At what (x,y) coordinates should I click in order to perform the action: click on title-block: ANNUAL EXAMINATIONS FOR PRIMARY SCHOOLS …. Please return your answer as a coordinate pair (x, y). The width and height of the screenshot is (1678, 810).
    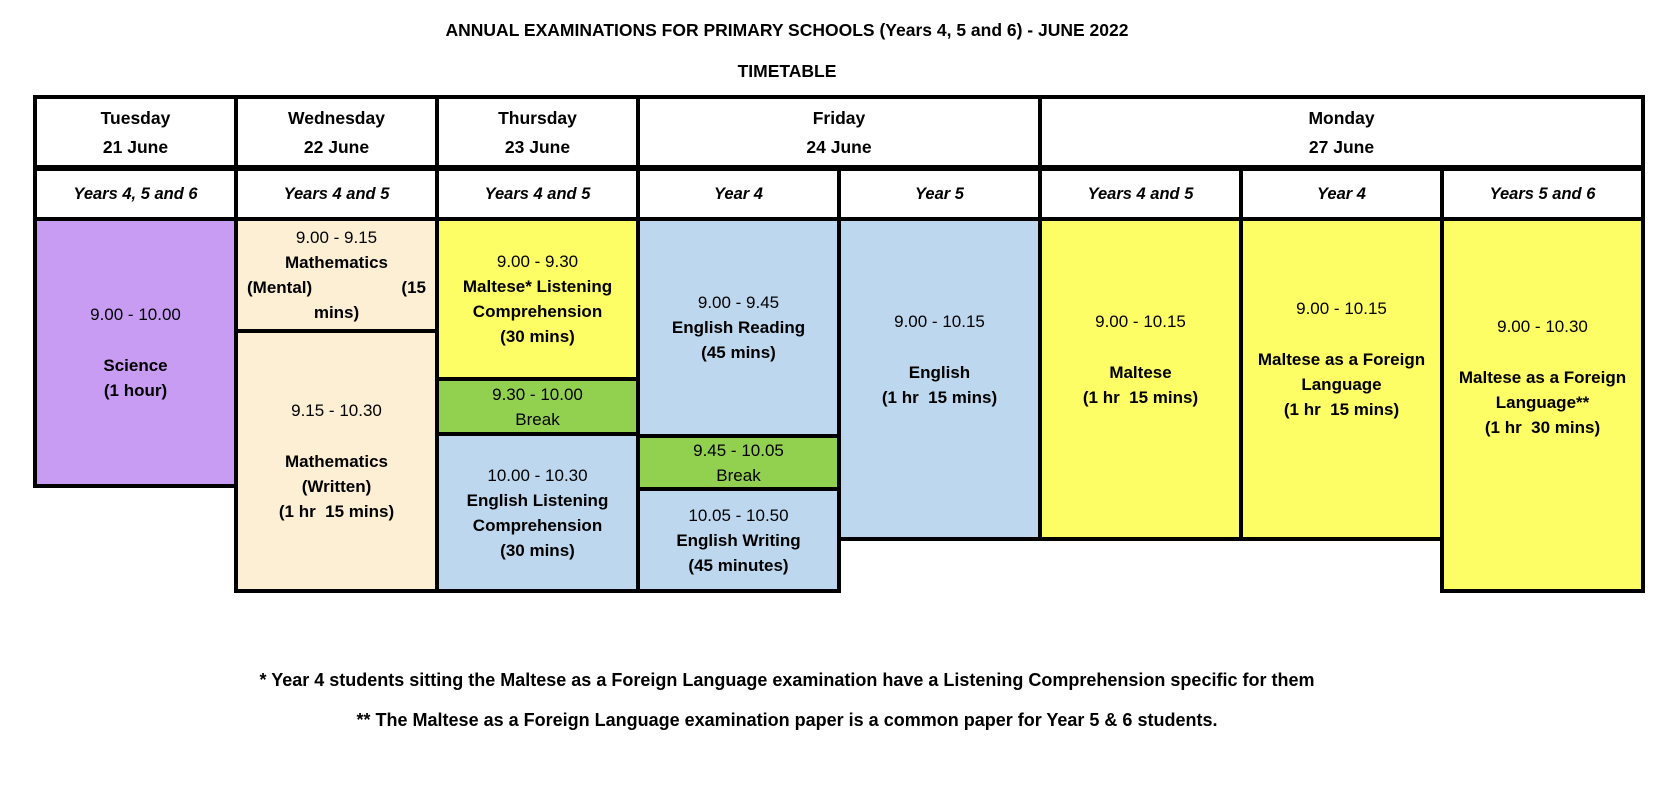
    Looking at the image, I should click on (787, 41).